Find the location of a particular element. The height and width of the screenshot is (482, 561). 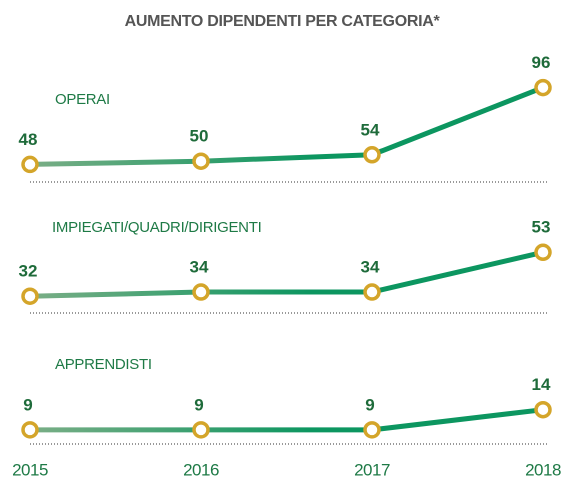

x-tick-label: 2017 is located at coordinates (372, 469).